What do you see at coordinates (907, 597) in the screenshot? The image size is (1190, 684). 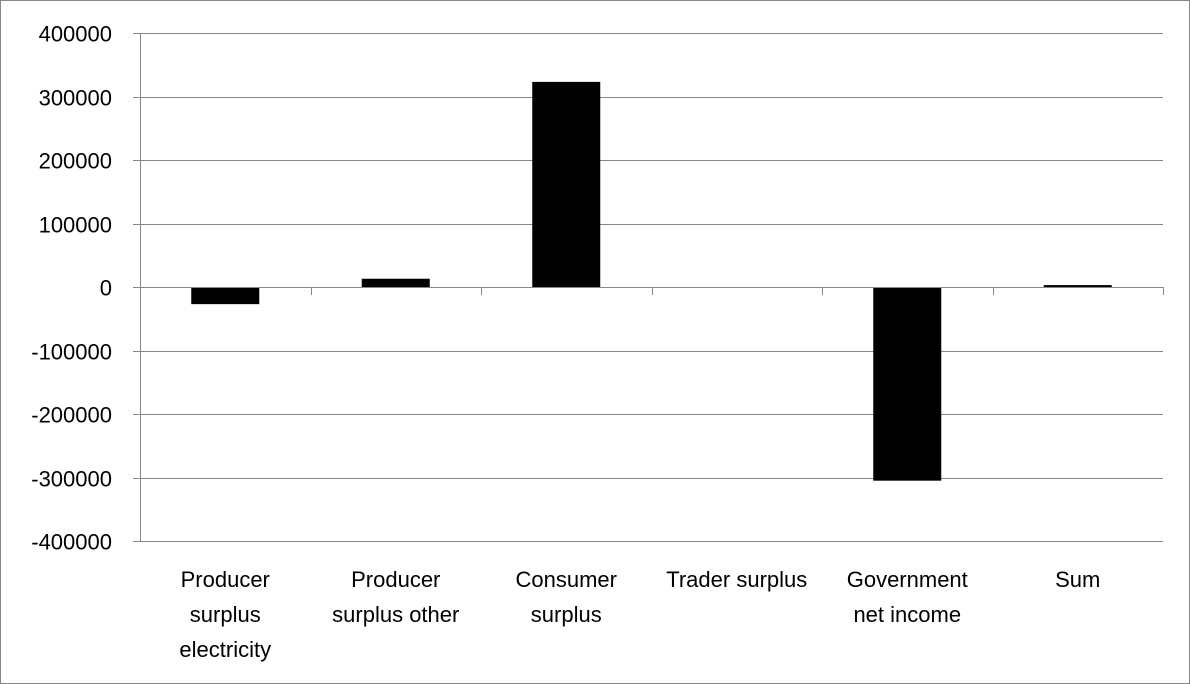 I see `x-category-label: Government net income` at bounding box center [907, 597].